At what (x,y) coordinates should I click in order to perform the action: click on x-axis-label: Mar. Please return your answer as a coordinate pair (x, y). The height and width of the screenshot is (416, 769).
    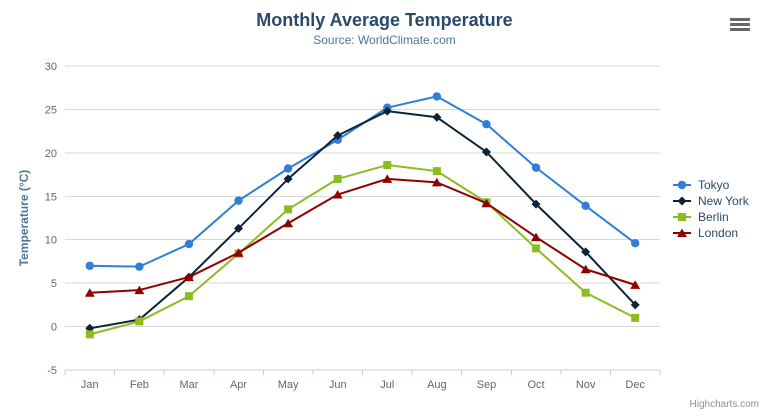
    Looking at the image, I should click on (188, 385).